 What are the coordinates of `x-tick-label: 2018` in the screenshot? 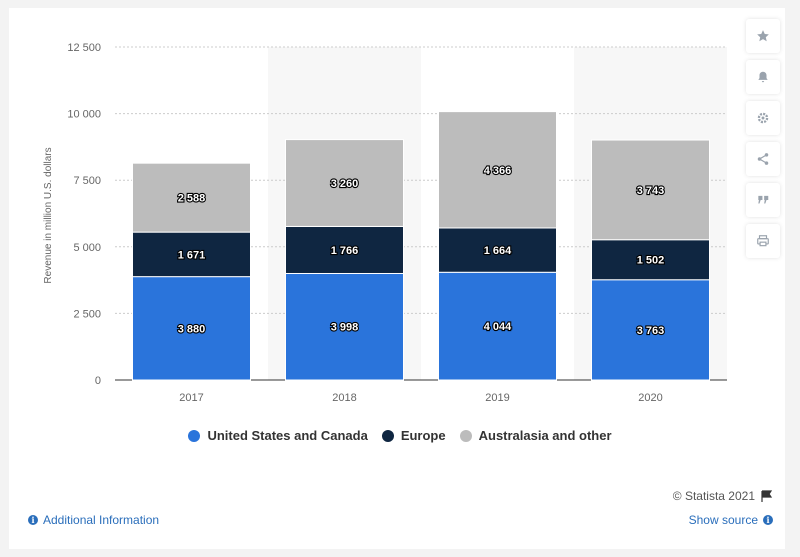 It's located at (344, 398).